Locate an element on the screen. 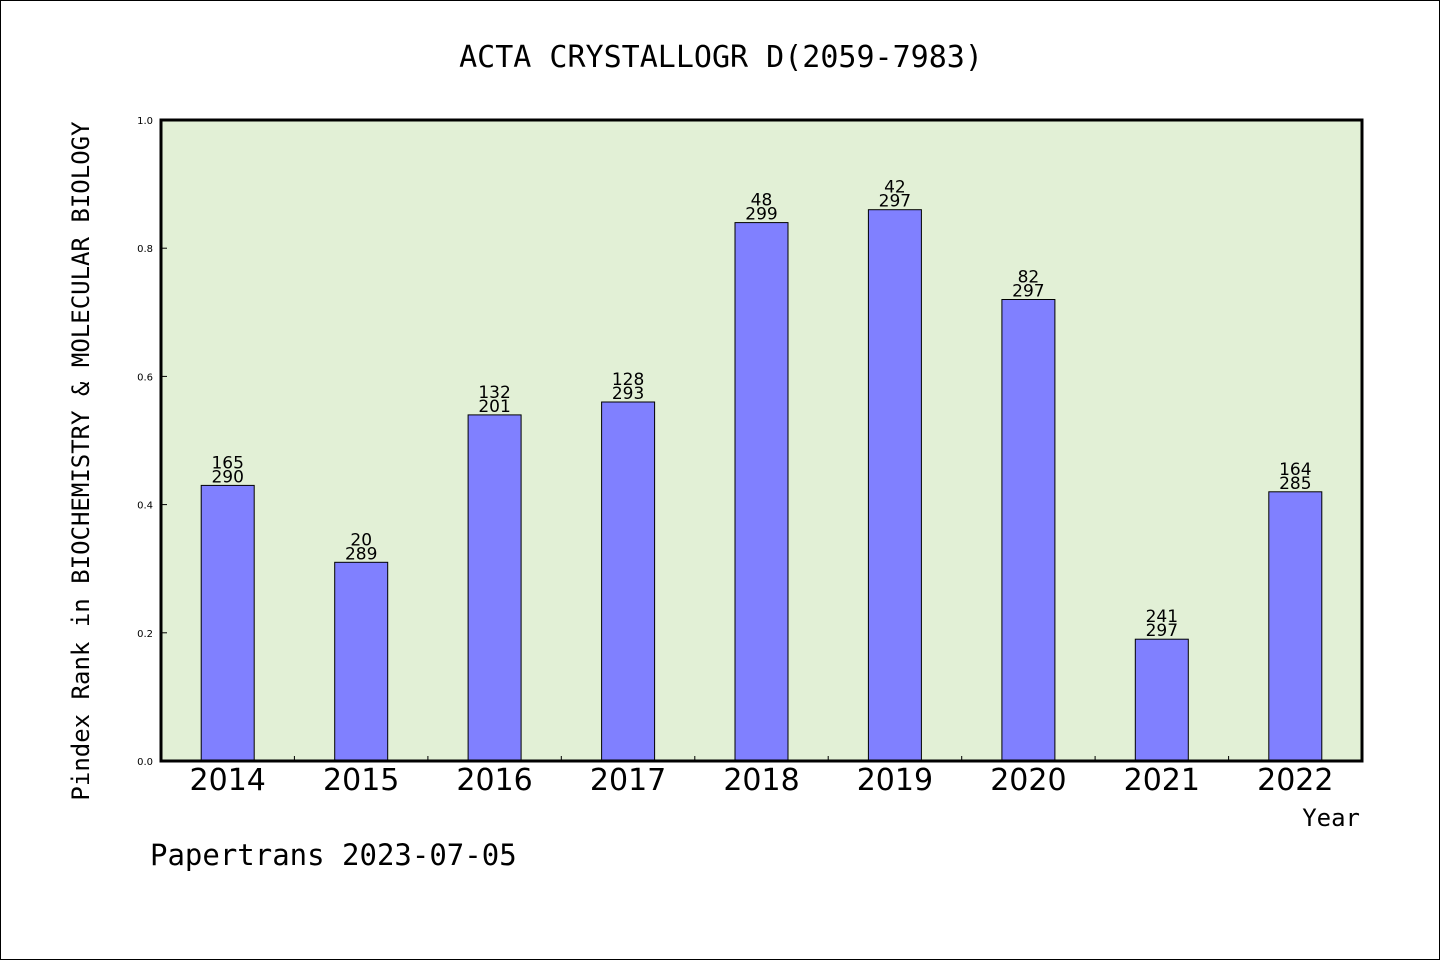 This screenshot has height=960, width=1440. bar-rank-label: 165 is located at coordinates (227, 463).